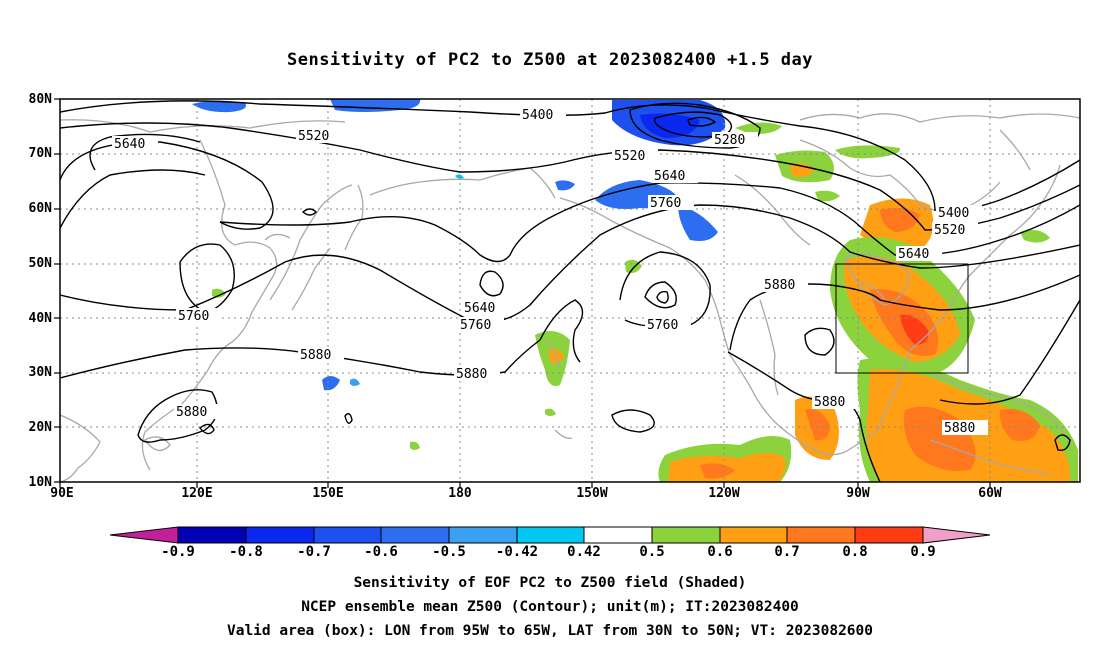 Image resolution: width=1100 pixels, height=650 pixels. Describe the element at coordinates (720, 552) in the screenshot. I see `colorbar-label: 0.6` at that location.